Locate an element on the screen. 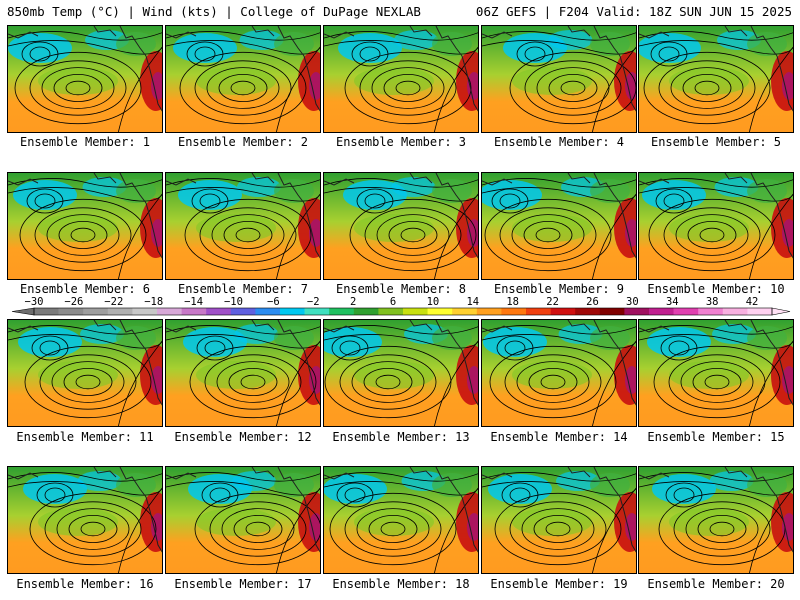 This screenshot has height=600, width=800. colorbar-tick-label: −14 is located at coordinates (193, 302).